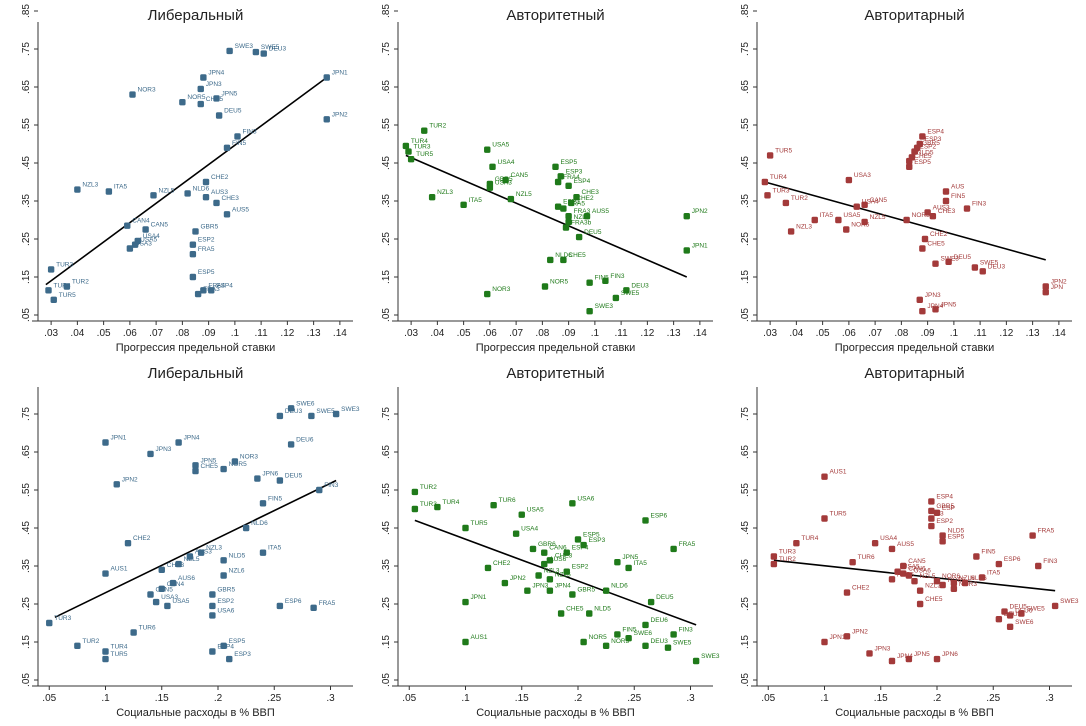  What do you see at coordinates (940, 514) in the screenshot?
I see `point-label: L3` at bounding box center [940, 514].